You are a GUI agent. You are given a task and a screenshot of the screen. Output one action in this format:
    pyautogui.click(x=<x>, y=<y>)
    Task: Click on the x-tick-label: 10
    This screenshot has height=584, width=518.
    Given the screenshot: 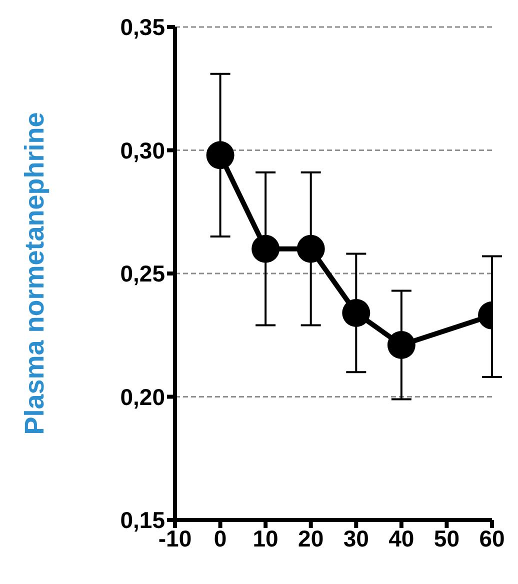 What is the action you would take?
    pyautogui.click(x=265, y=538)
    